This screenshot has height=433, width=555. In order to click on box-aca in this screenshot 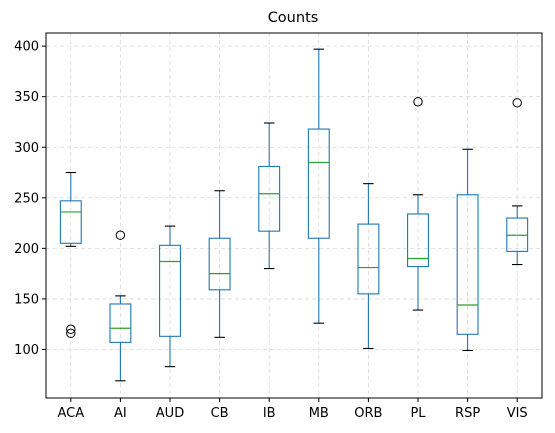, I will do `click(70, 254)`.